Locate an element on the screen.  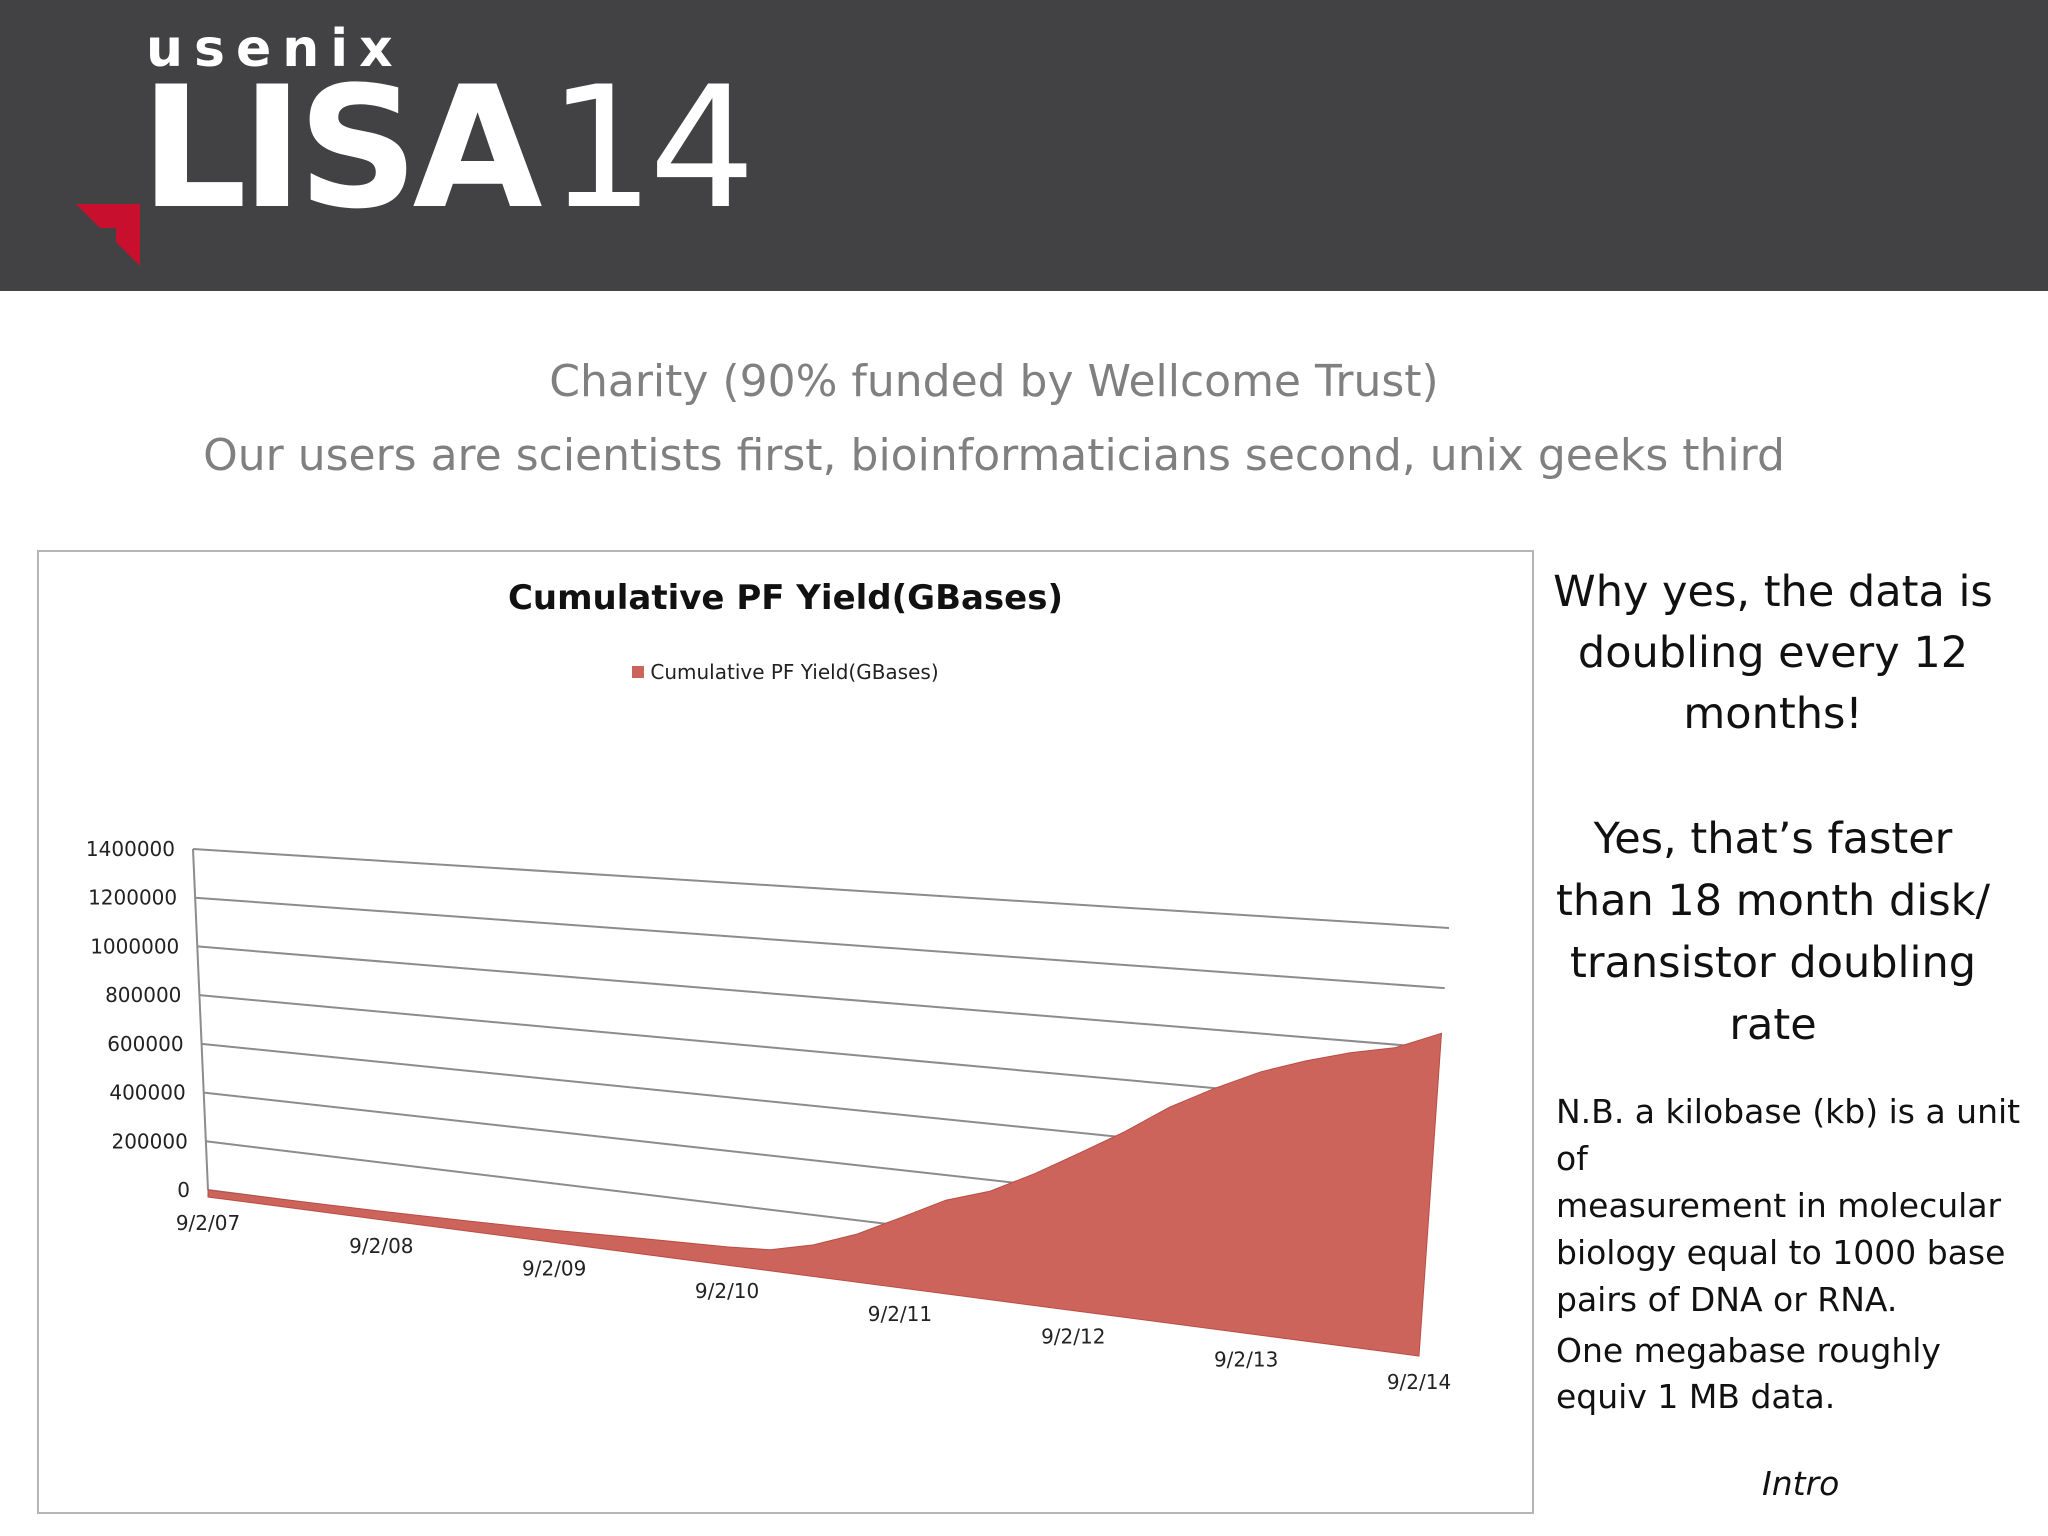
x-tick-label: 9/2/09 is located at coordinates (554, 1268).